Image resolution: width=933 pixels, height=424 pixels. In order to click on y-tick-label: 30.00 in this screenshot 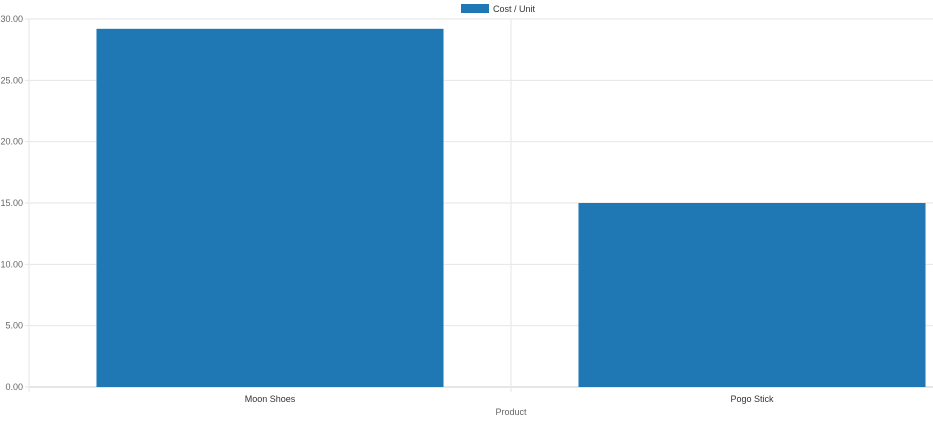, I will do `click(11, 19)`.